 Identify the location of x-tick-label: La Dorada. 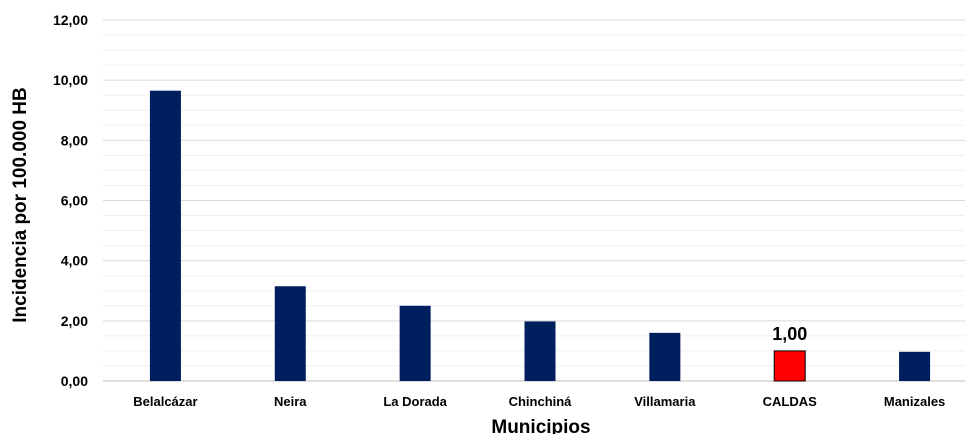
(415, 401).